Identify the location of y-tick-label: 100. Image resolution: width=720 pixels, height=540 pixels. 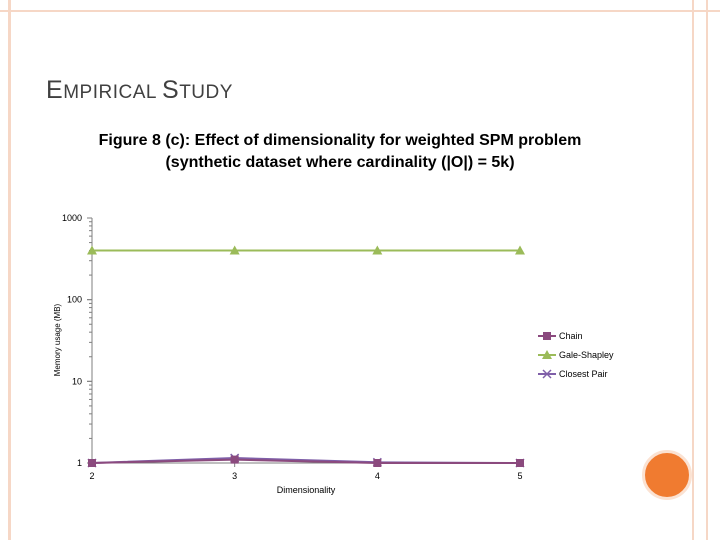
(74, 300).